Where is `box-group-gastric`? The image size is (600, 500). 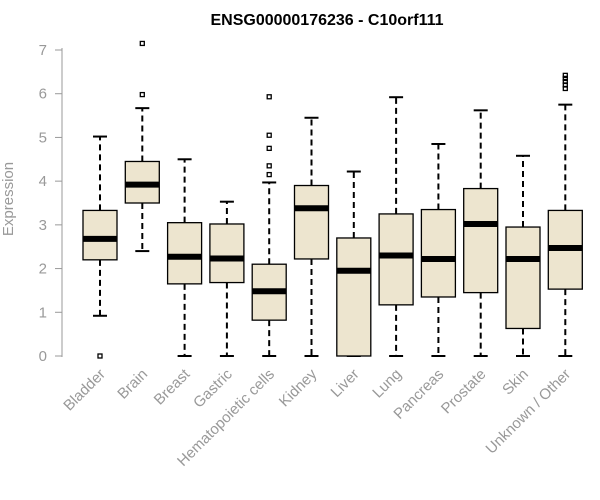 box-group-gastric is located at coordinates (227, 278).